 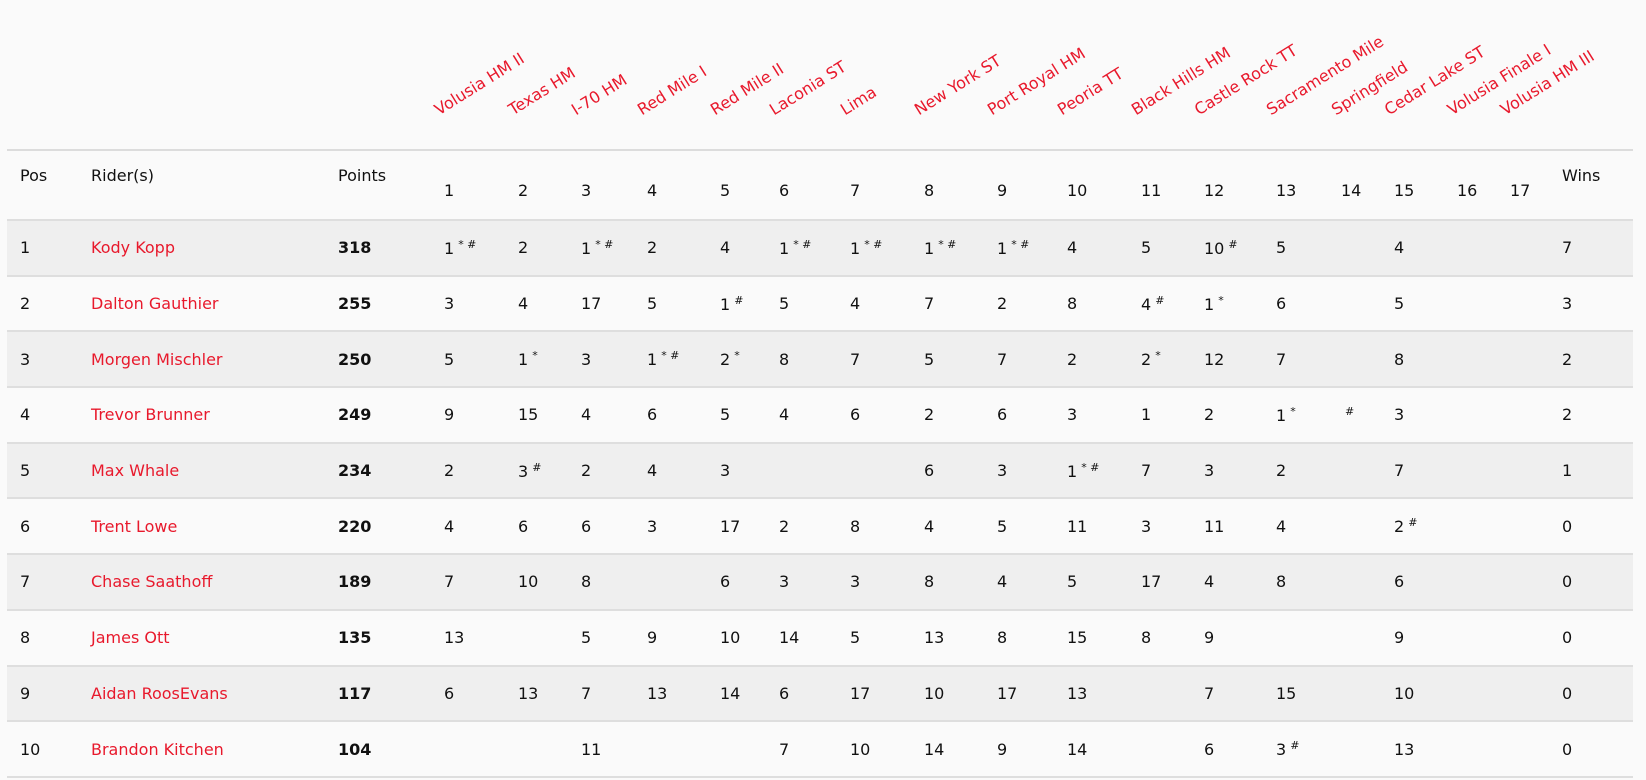 What do you see at coordinates (355, 749) in the screenshot?
I see `points-cell: 104` at bounding box center [355, 749].